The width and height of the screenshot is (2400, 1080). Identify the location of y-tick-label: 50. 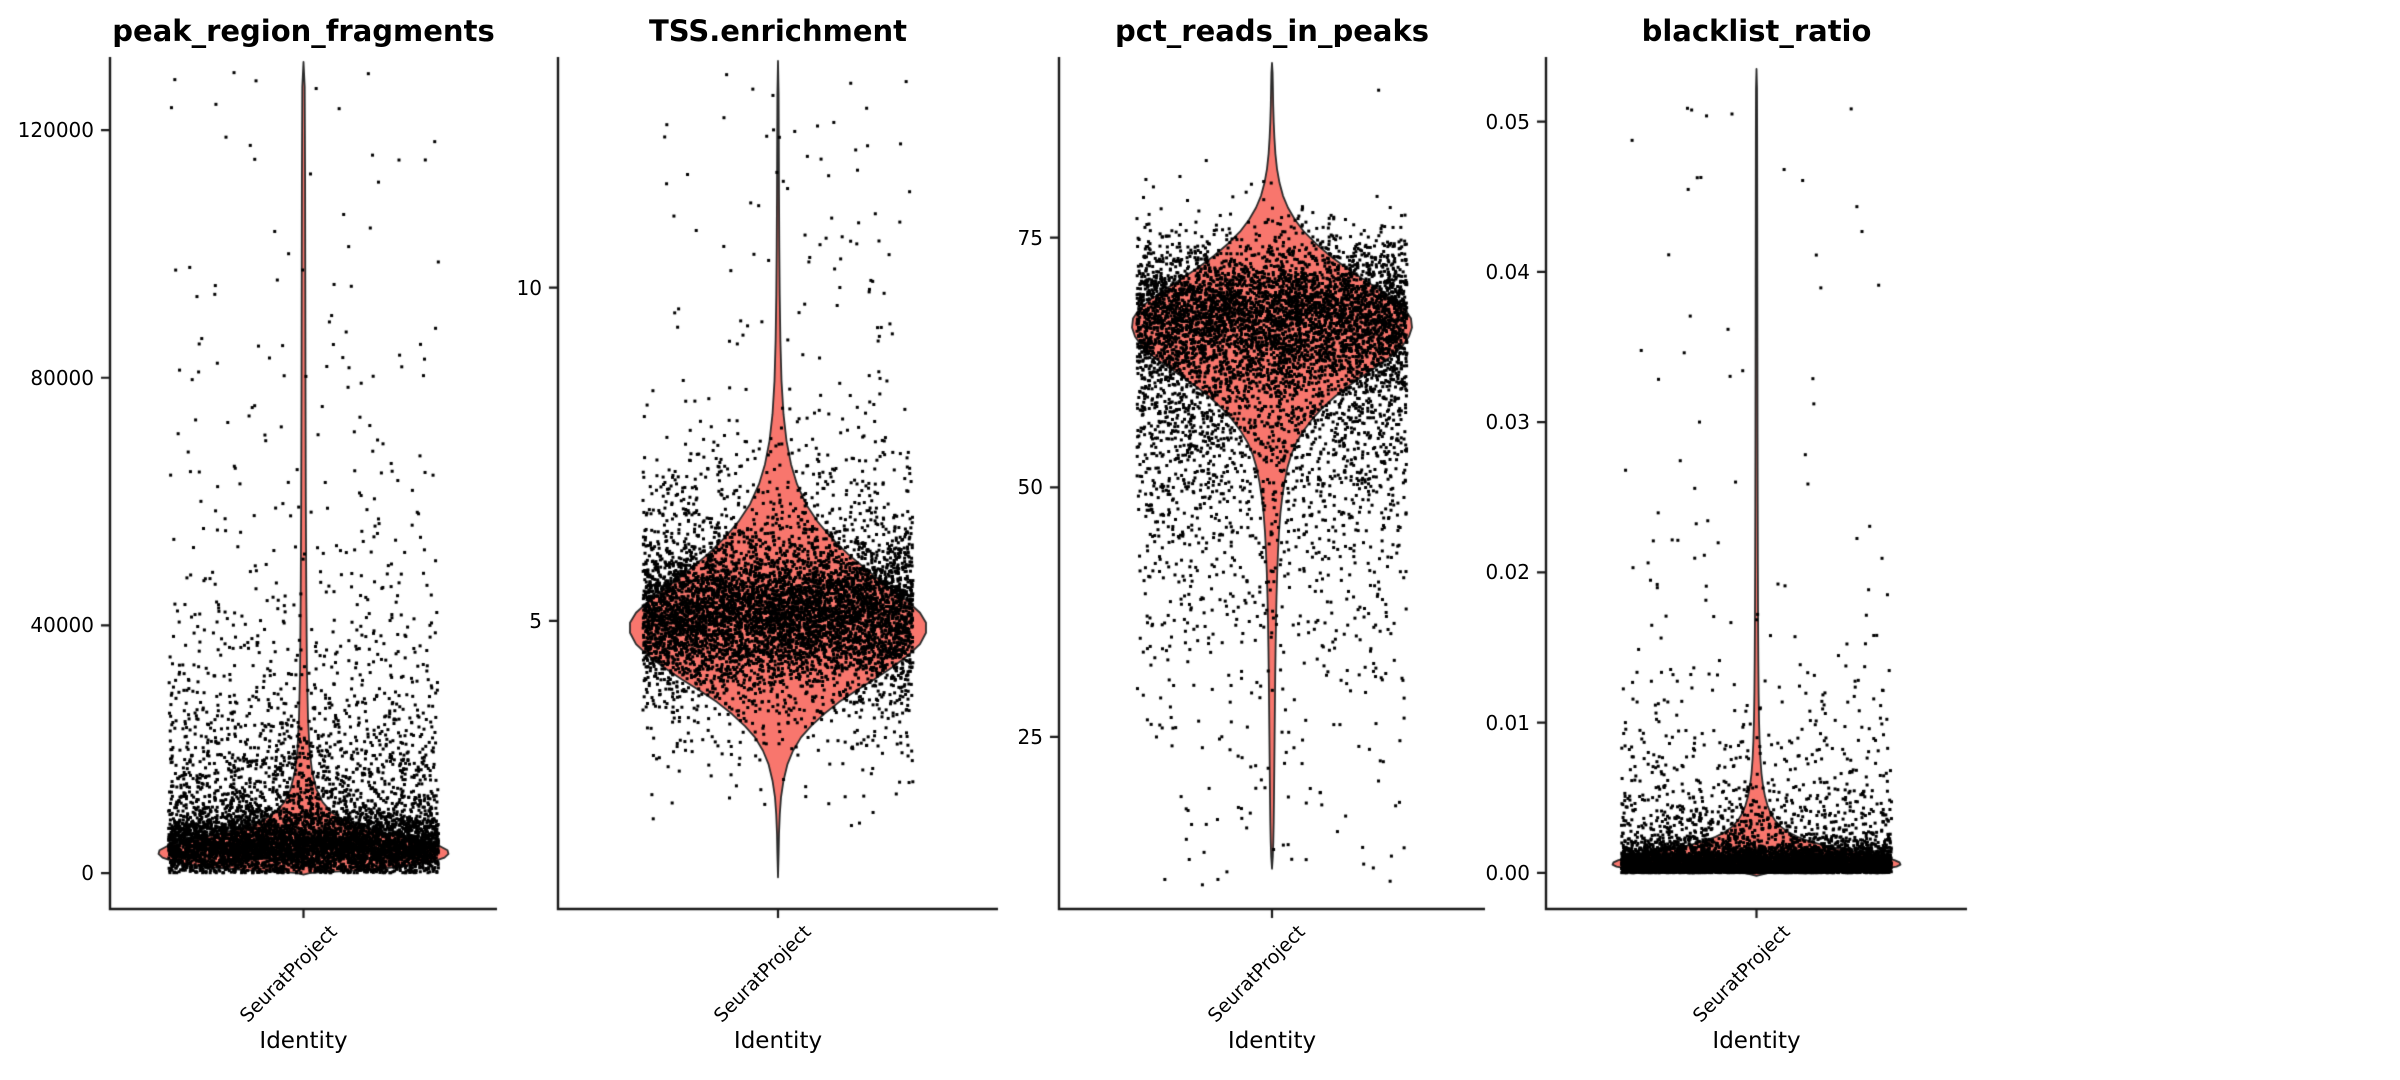
(1030, 487).